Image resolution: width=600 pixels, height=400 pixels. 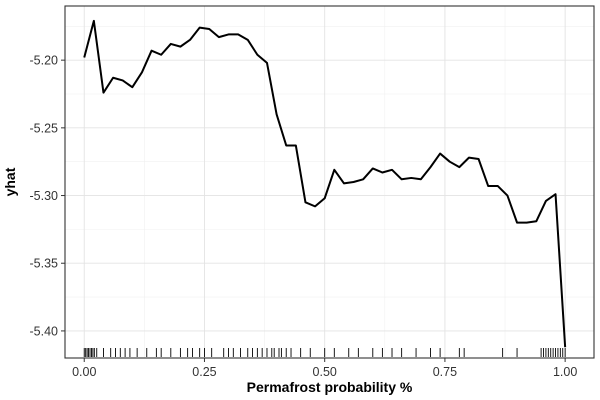 I want to click on x-tick-label: 1.00, so click(x=565, y=372).